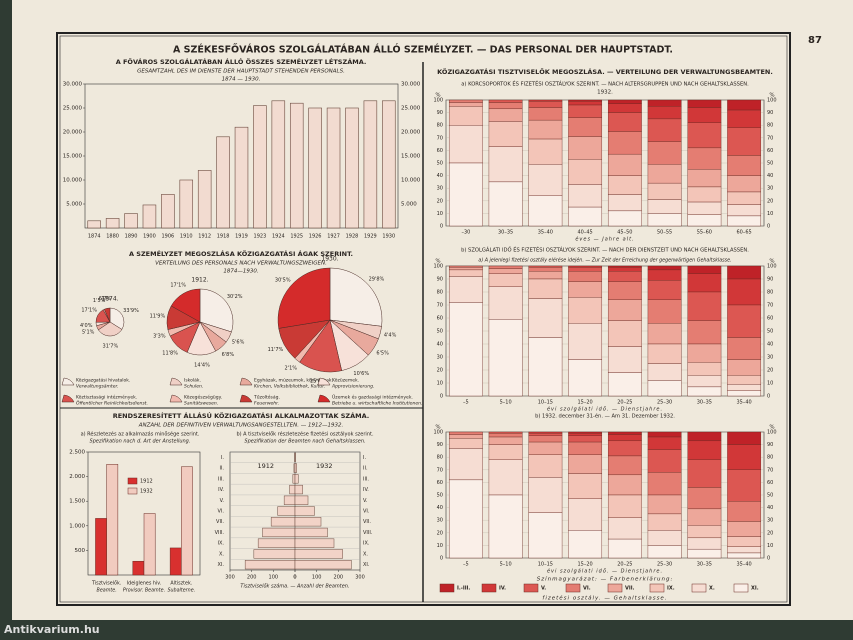  What do you see at coordinates (744, 233) in the screenshot?
I see `x-tick-label: 60–65` at bounding box center [744, 233].